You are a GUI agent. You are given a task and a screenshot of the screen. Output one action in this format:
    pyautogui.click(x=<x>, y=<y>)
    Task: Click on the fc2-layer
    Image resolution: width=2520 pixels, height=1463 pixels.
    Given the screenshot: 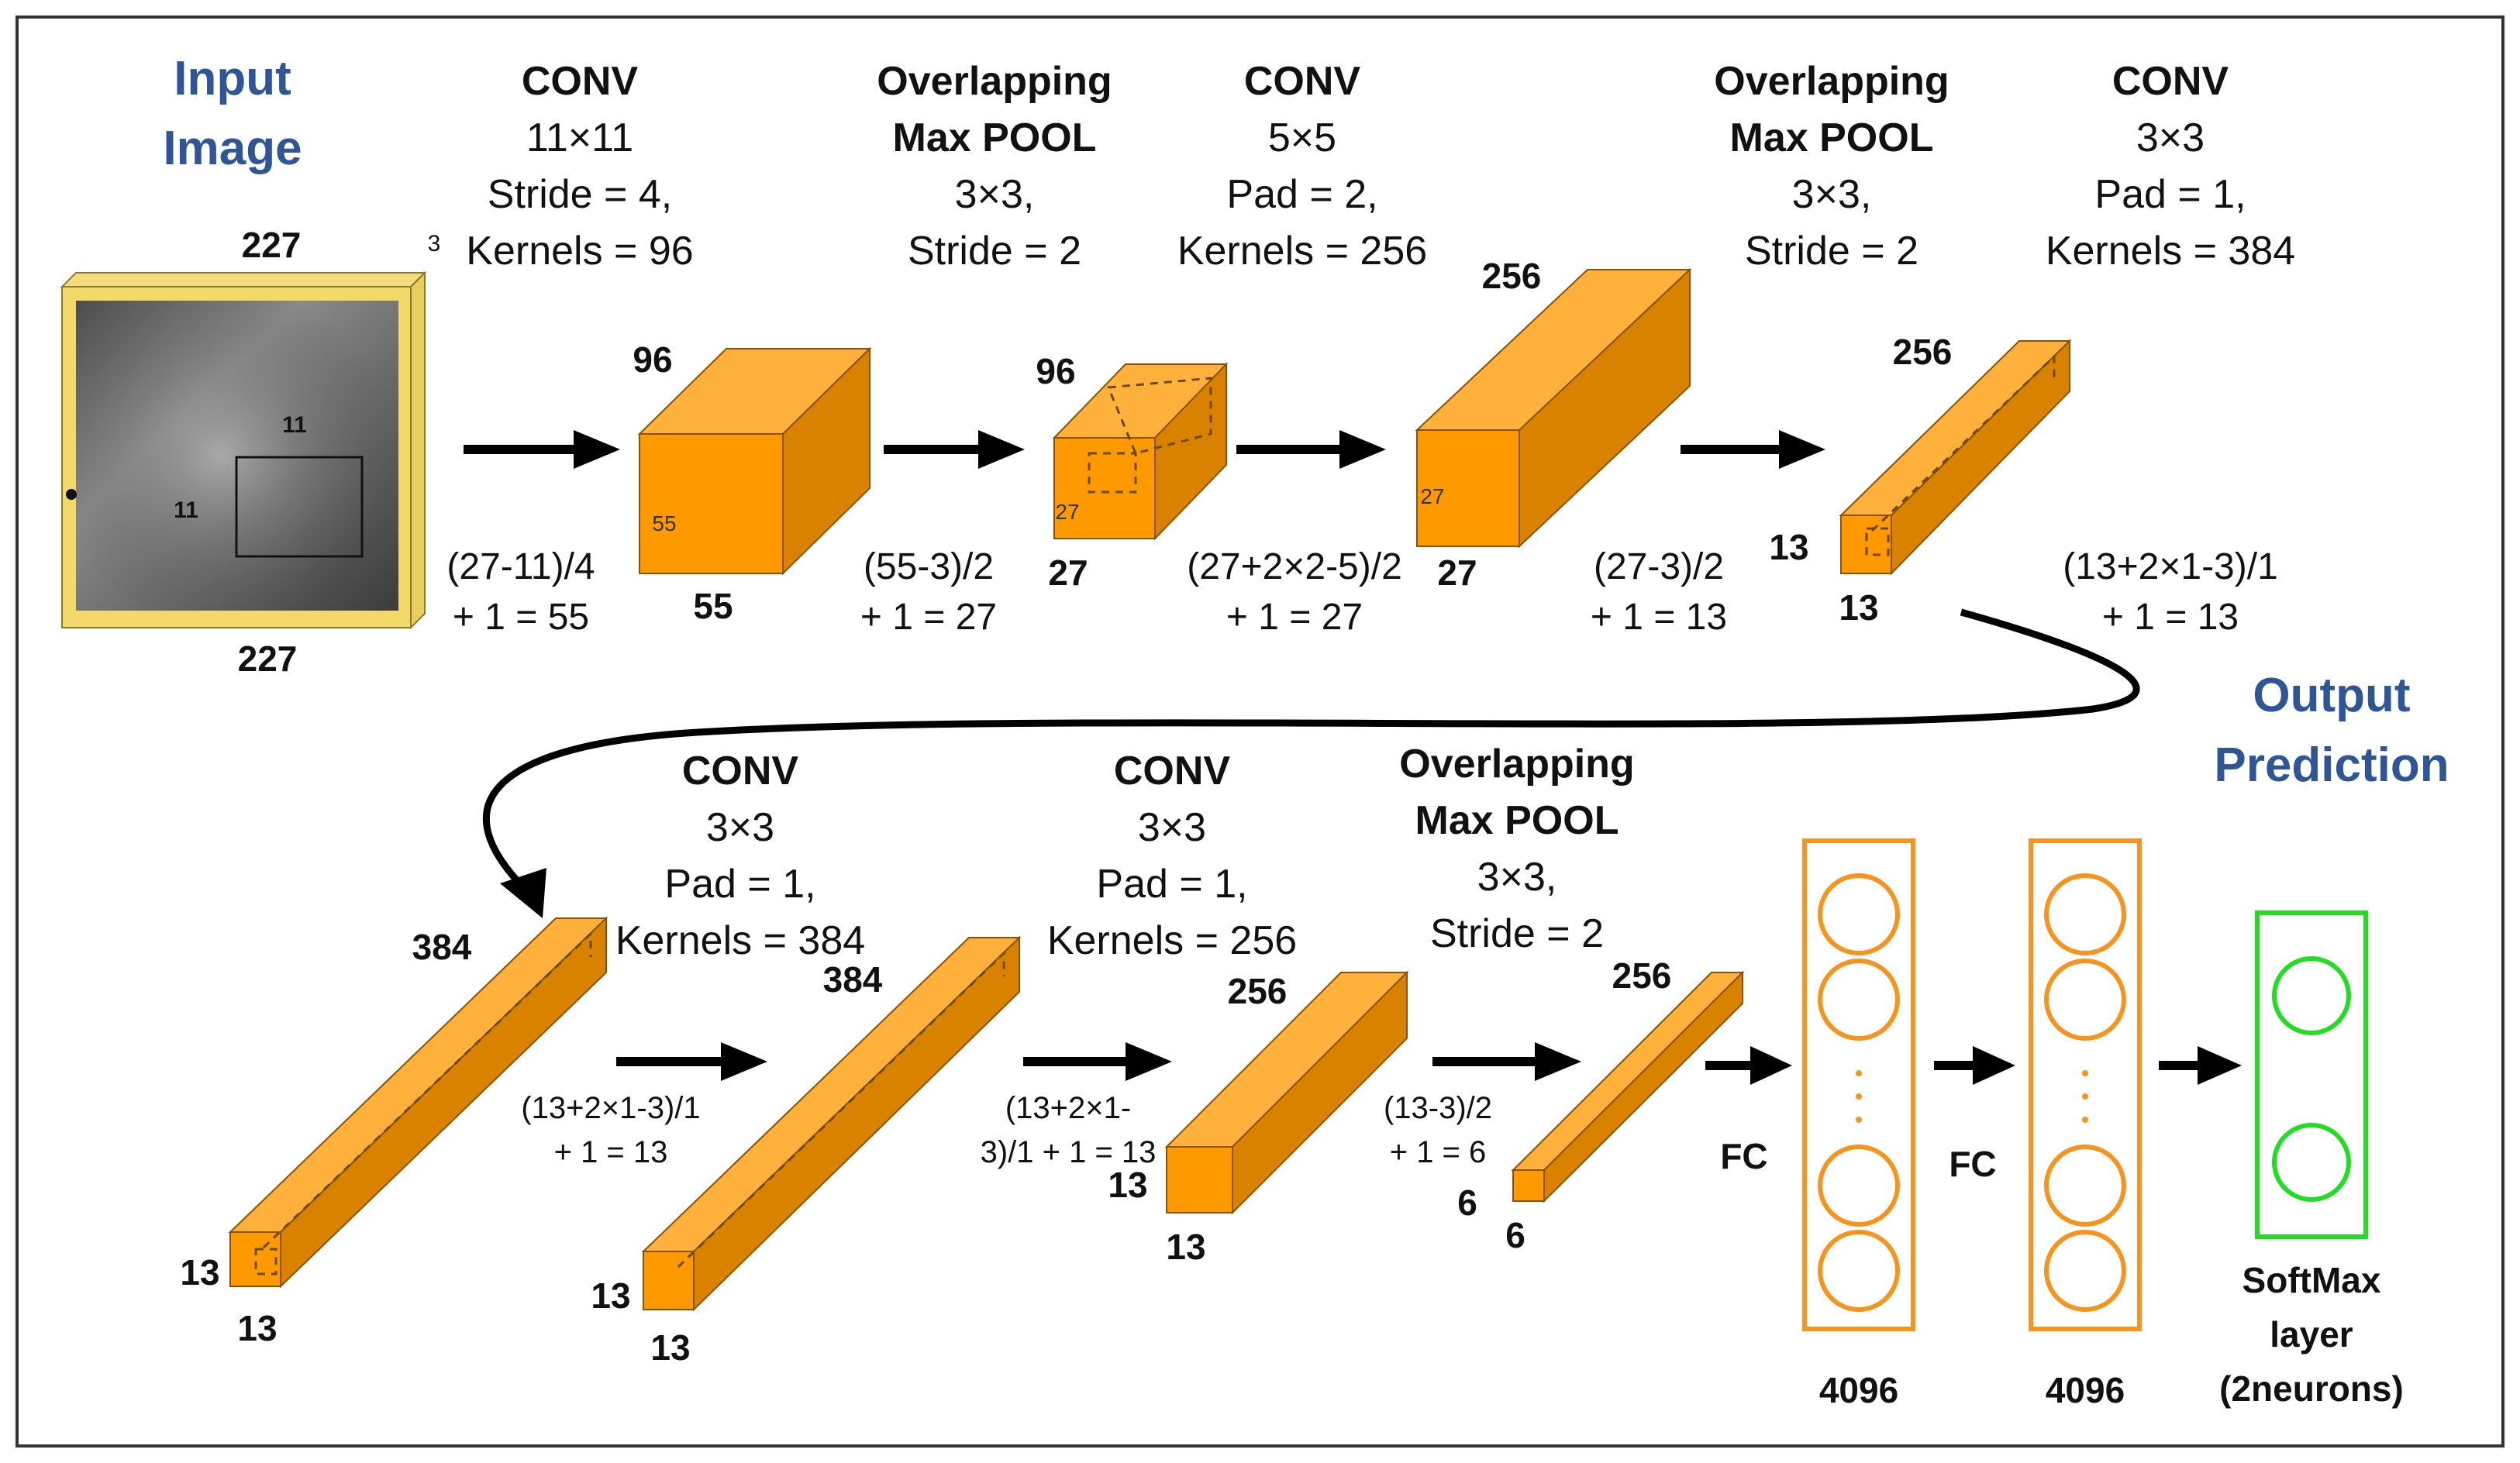 What is the action you would take?
    pyautogui.click(x=2085, y=1084)
    